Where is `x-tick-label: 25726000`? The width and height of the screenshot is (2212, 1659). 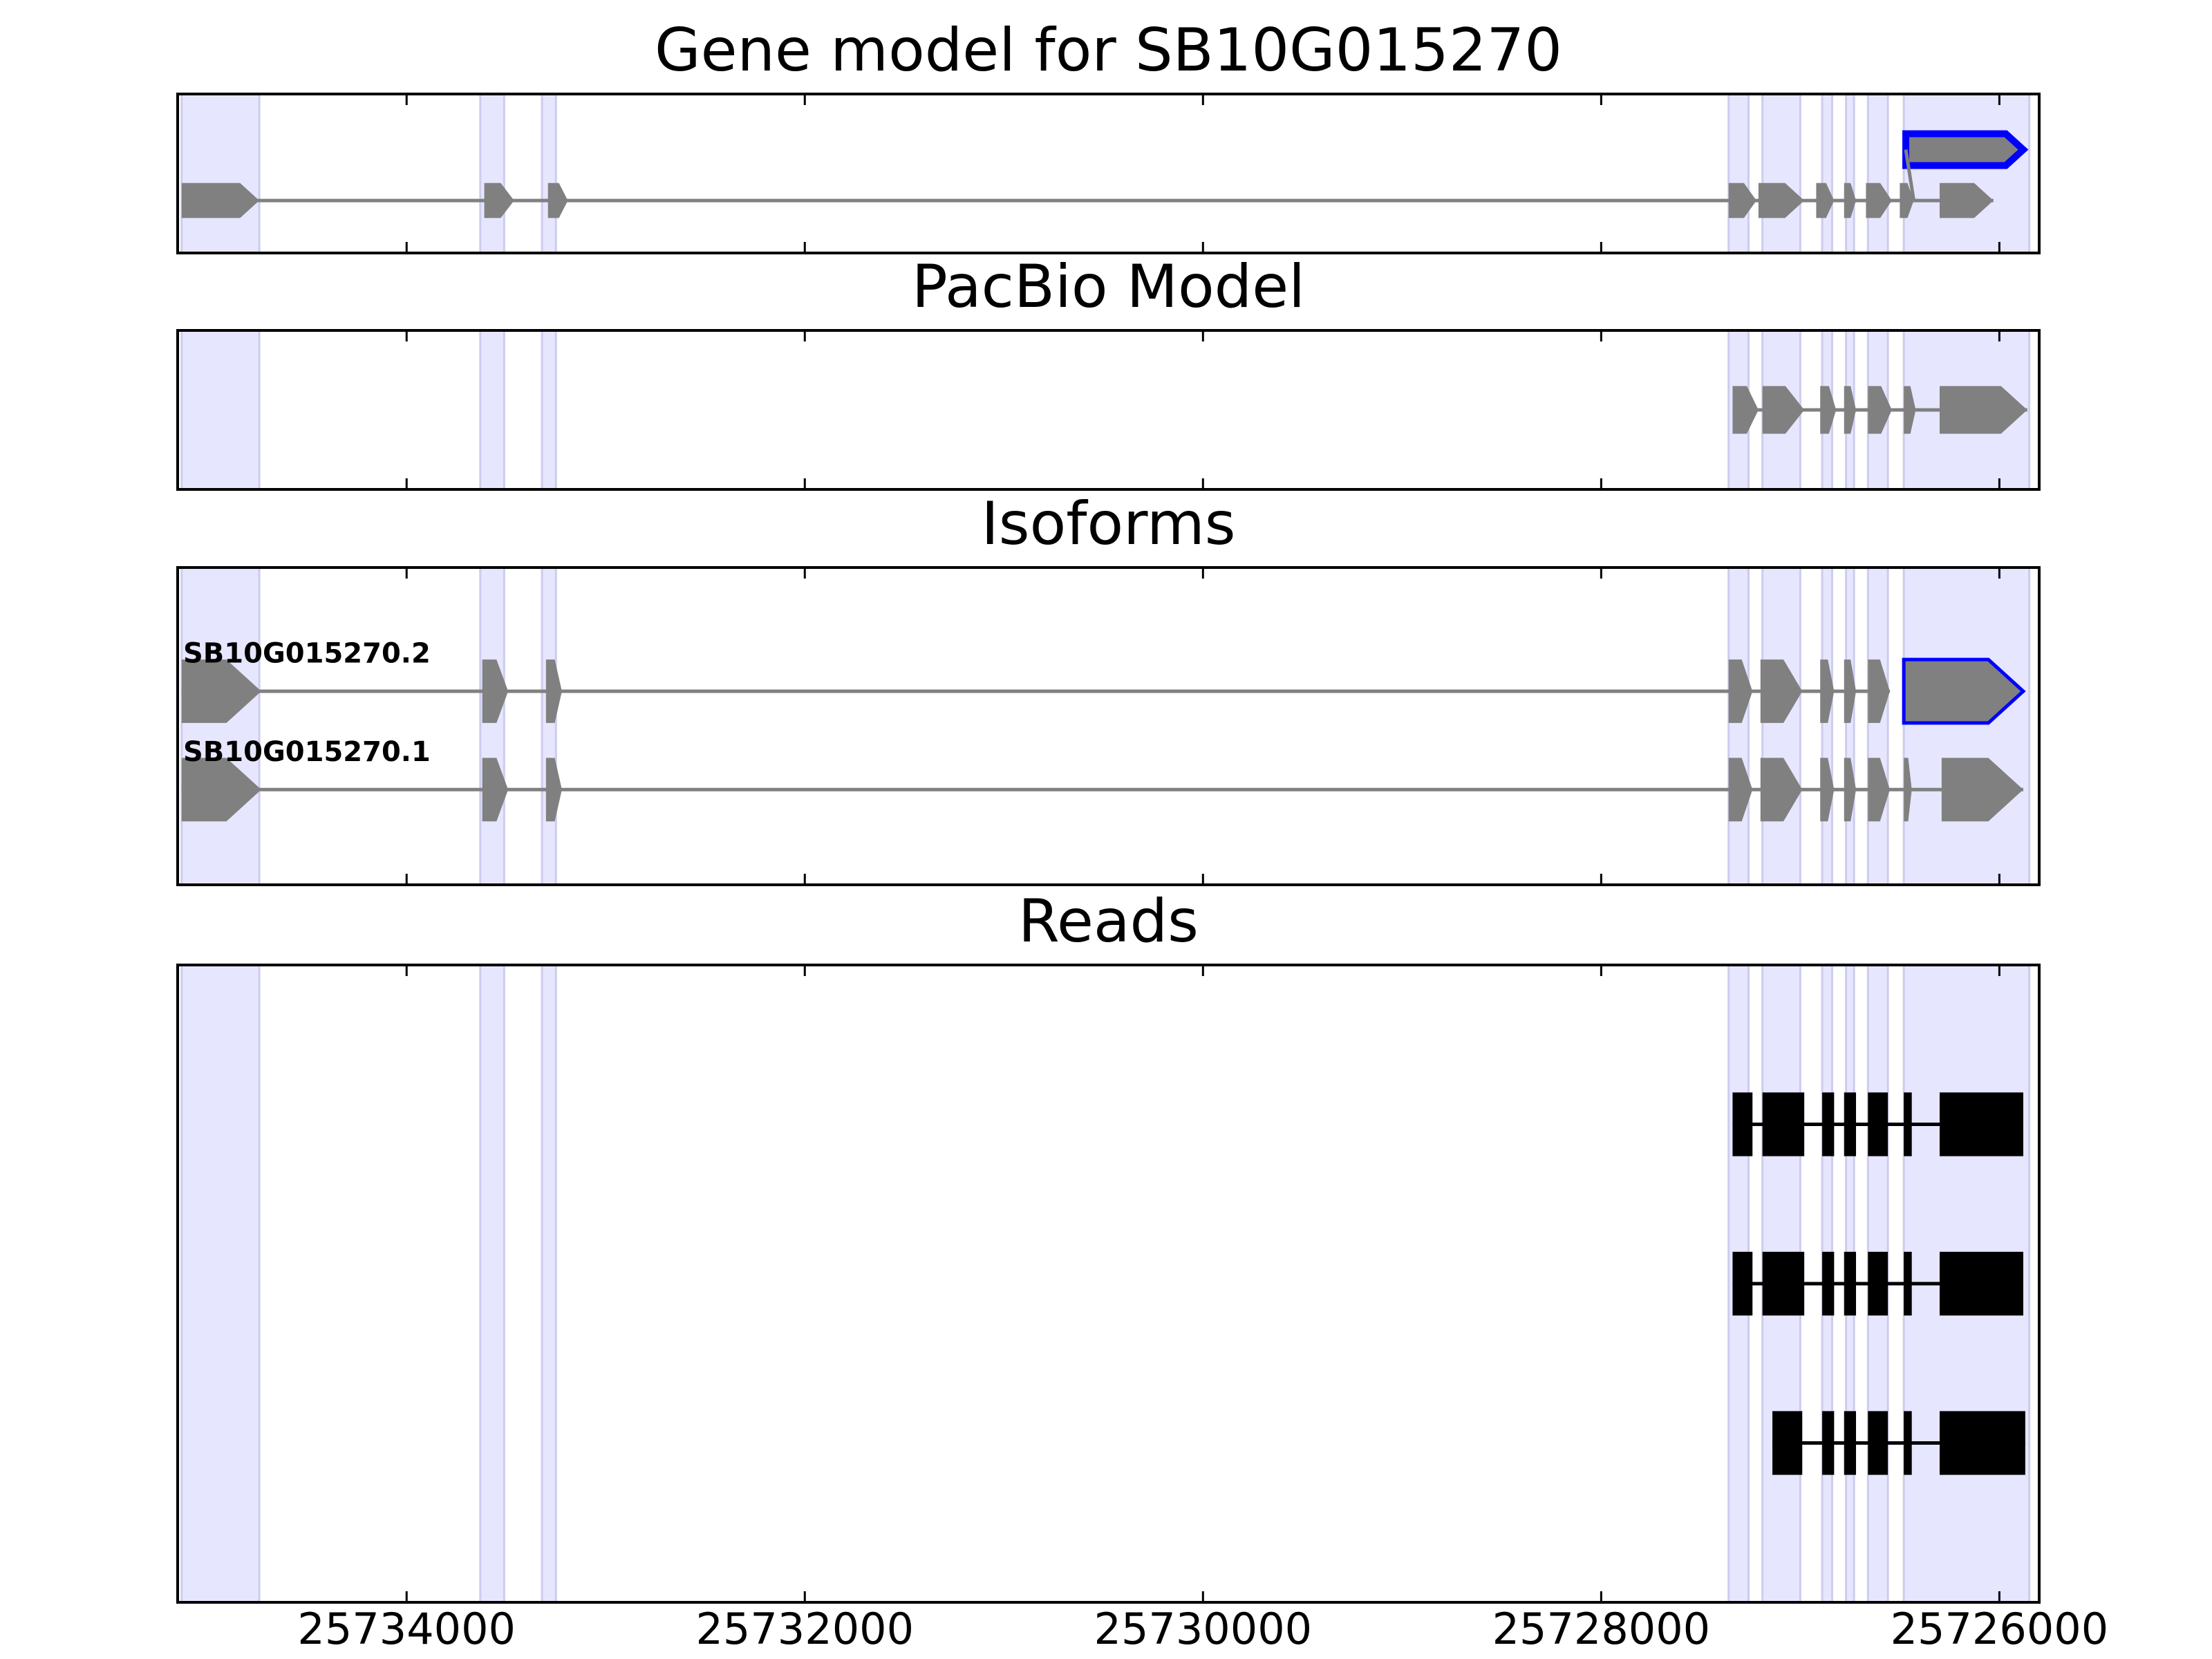
x-tick-label: 25726000 is located at coordinates (2000, 1629).